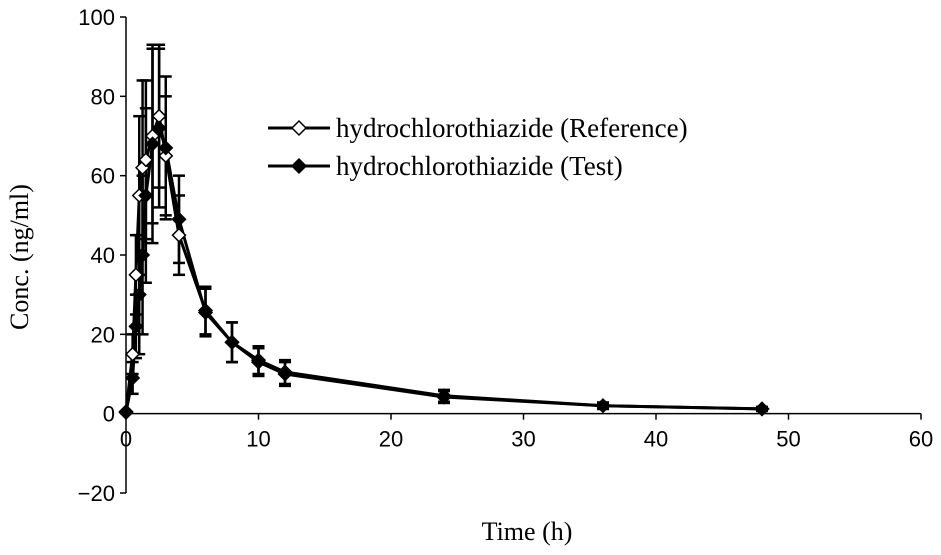  Describe the element at coordinates (512, 128) in the screenshot. I see `legend-label-reference: hydrochlorothiazide (Reference)` at that location.